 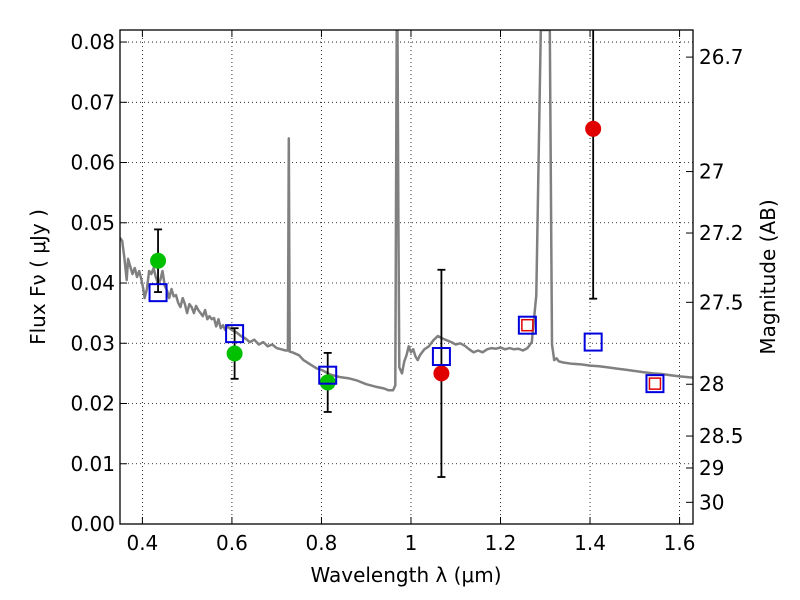 What do you see at coordinates (232, 543) in the screenshot?
I see `x-tick-label: 0.6` at bounding box center [232, 543].